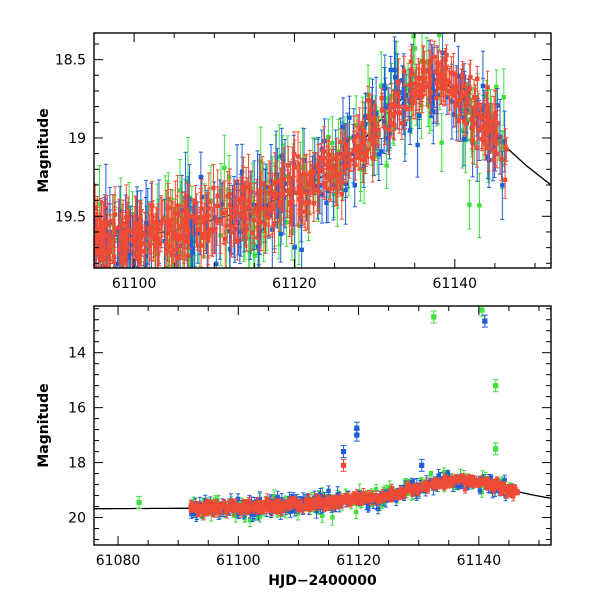  Describe the element at coordinates (134, 284) in the screenshot. I see `x-tick-label: 61100` at that location.